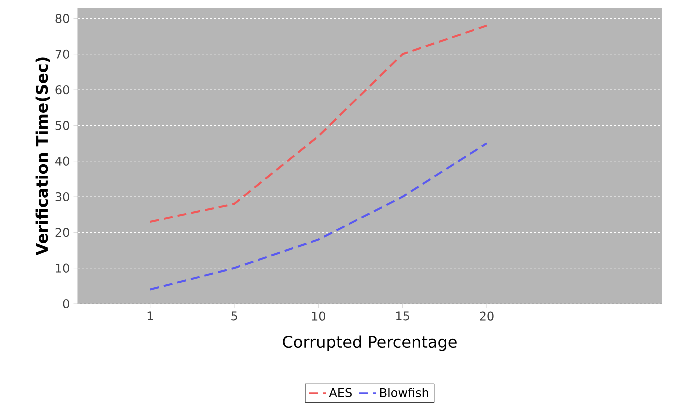 This screenshot has height=420, width=675. I want to click on y-tick-label: 70, so click(63, 54).